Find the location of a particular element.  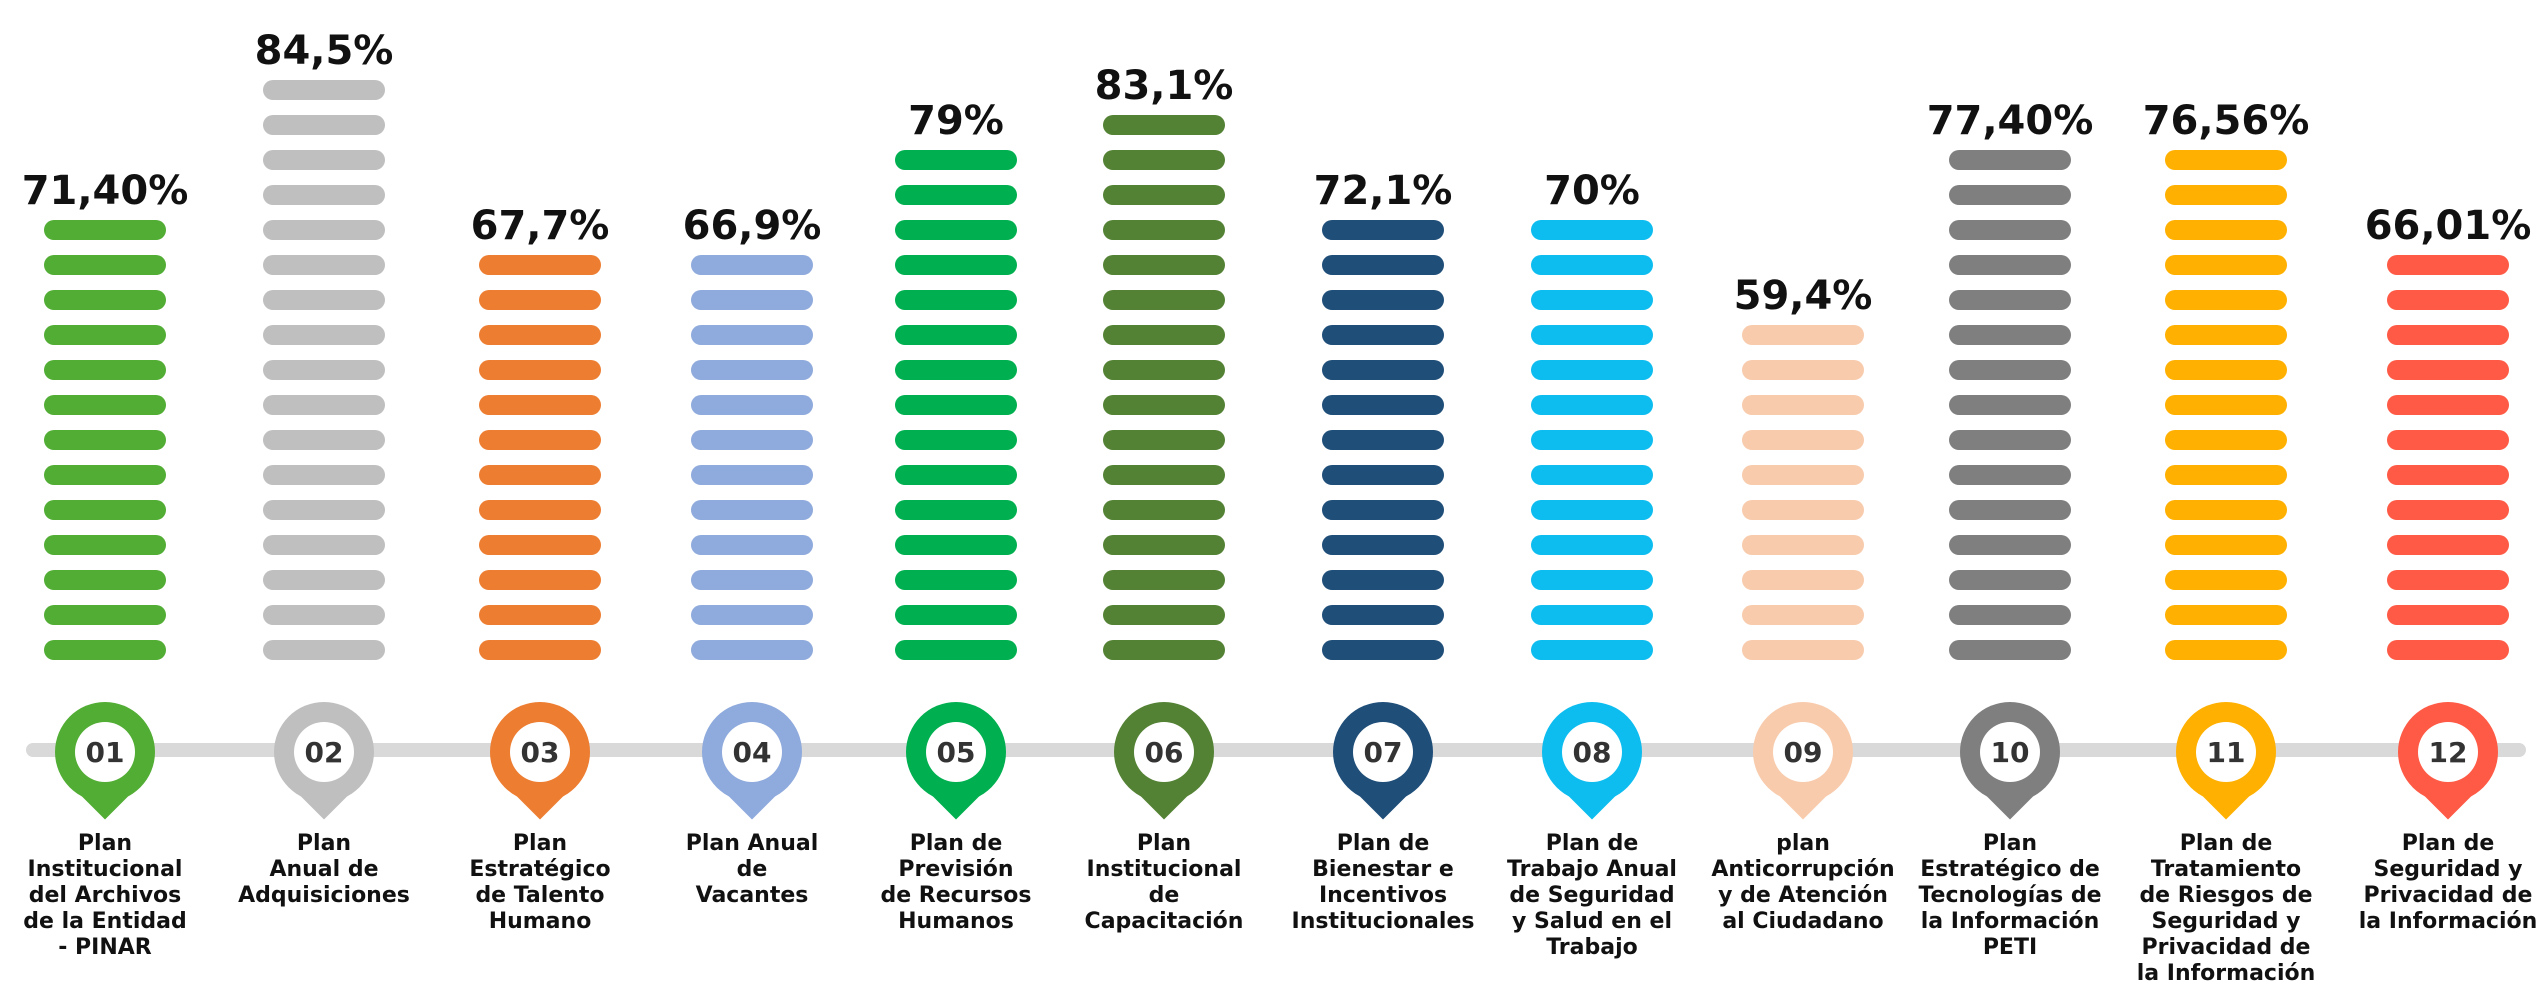

value-label: 70% is located at coordinates (1592, 191).